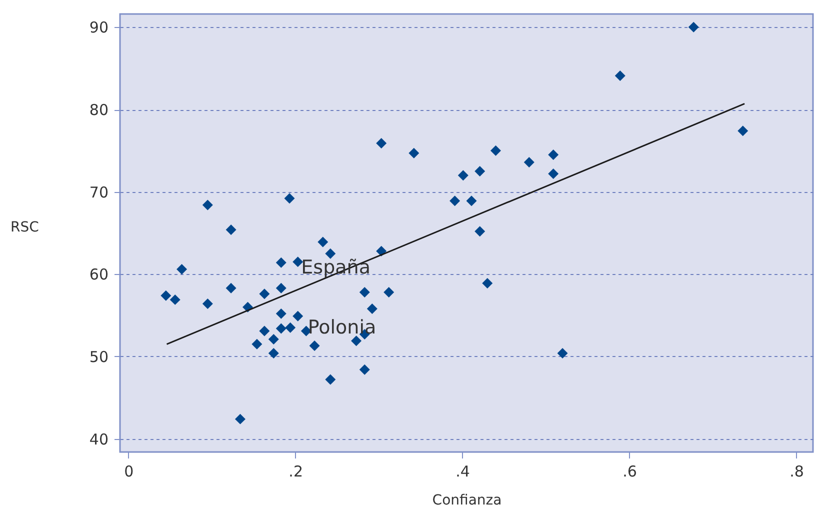  Describe the element at coordinates (98, 27) in the screenshot. I see `y-tick-label: 90` at that location.